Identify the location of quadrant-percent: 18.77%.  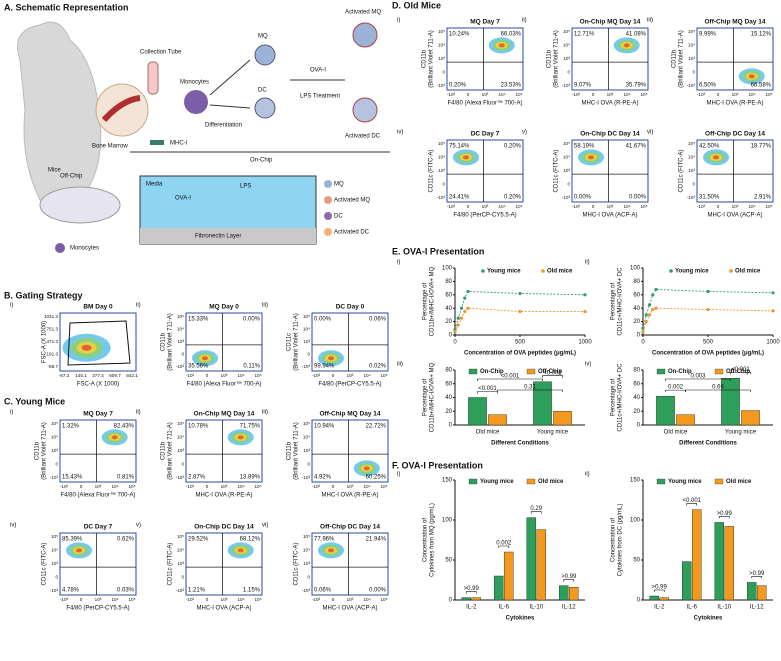
(761, 147).